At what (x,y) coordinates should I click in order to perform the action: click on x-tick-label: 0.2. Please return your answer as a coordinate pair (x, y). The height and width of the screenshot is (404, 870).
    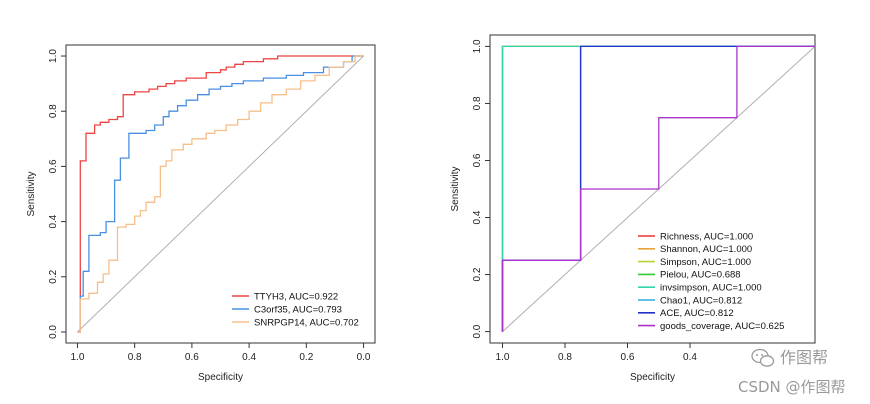
    Looking at the image, I should click on (306, 357).